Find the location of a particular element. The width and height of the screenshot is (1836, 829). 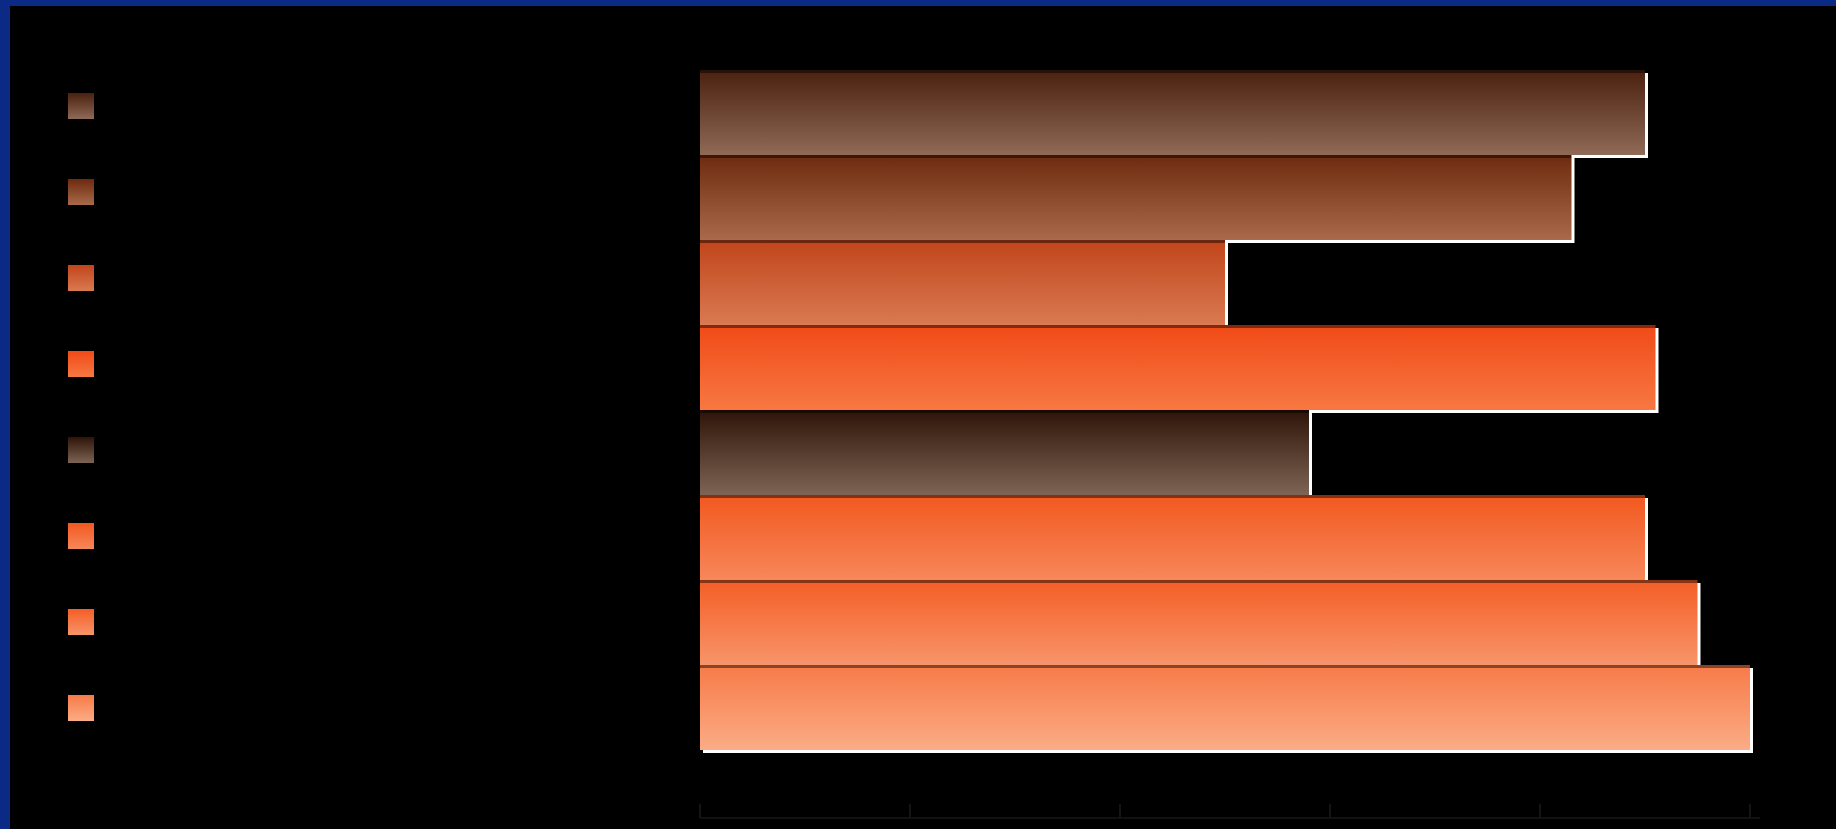

x-axis is located at coordinates (1229, 811).